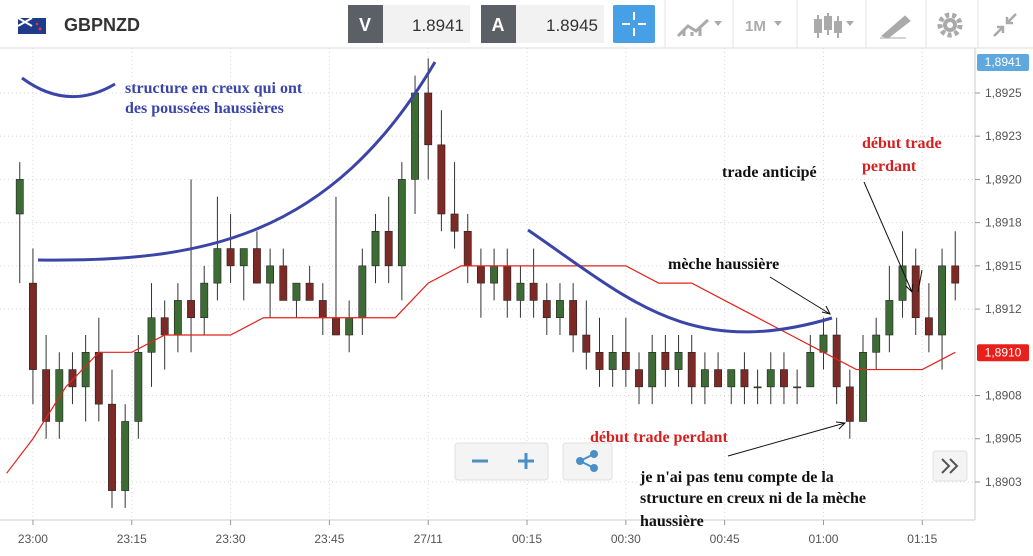 This screenshot has width=1033, height=556. What do you see at coordinates (950, 25) in the screenshot?
I see `settings-icon` at bounding box center [950, 25].